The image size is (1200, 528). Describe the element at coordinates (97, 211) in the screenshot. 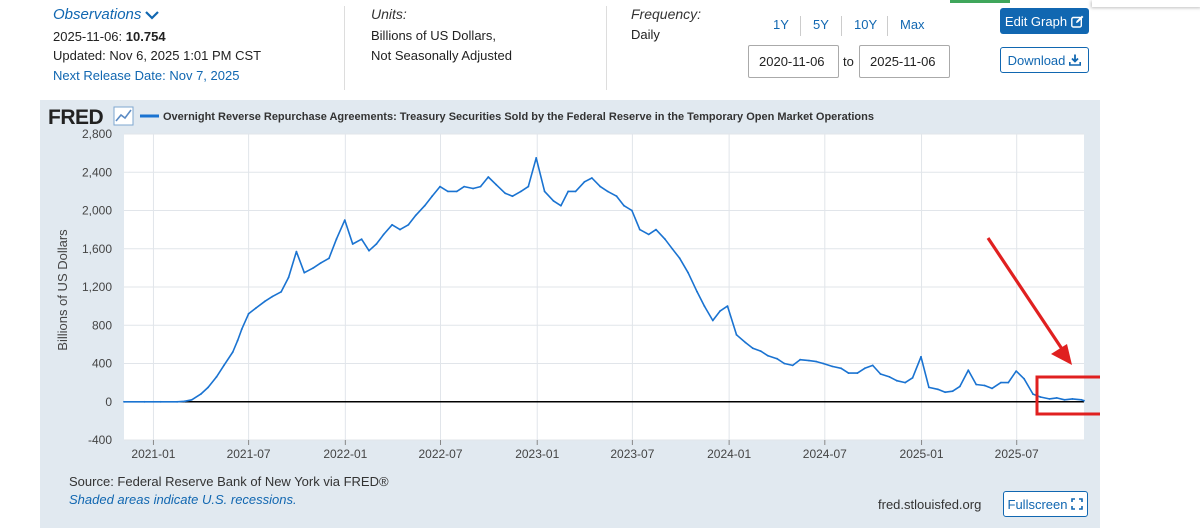

I see `y-tick-label: 2,000` at that location.